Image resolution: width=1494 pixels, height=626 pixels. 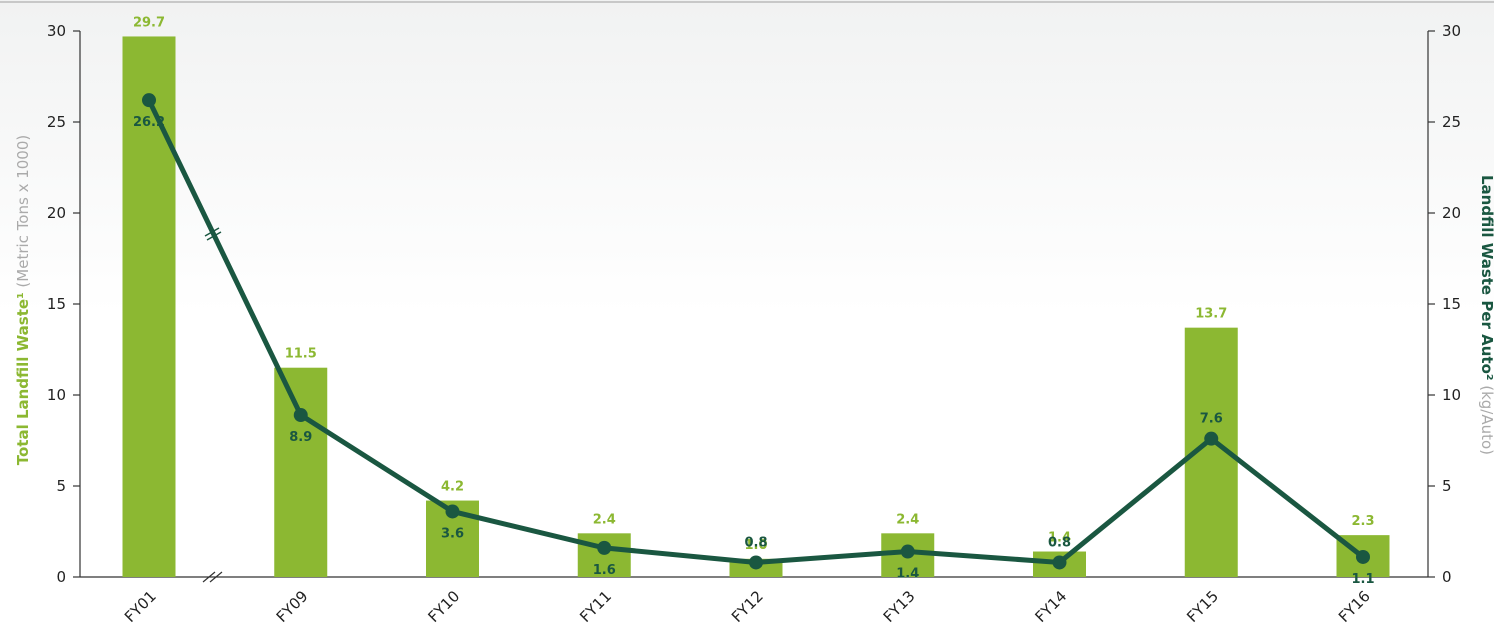 I want to click on y-tick-label: 5, so click(x=61, y=486).